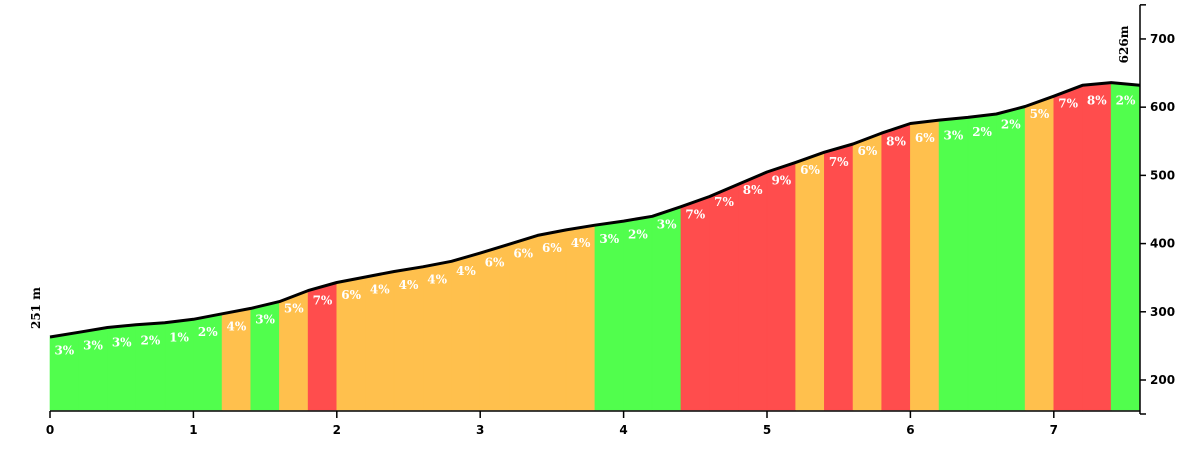 The width and height of the screenshot is (1200, 455). Describe the element at coordinates (1124, 44) in the screenshot. I see `end-elevation-label: 626m` at that location.